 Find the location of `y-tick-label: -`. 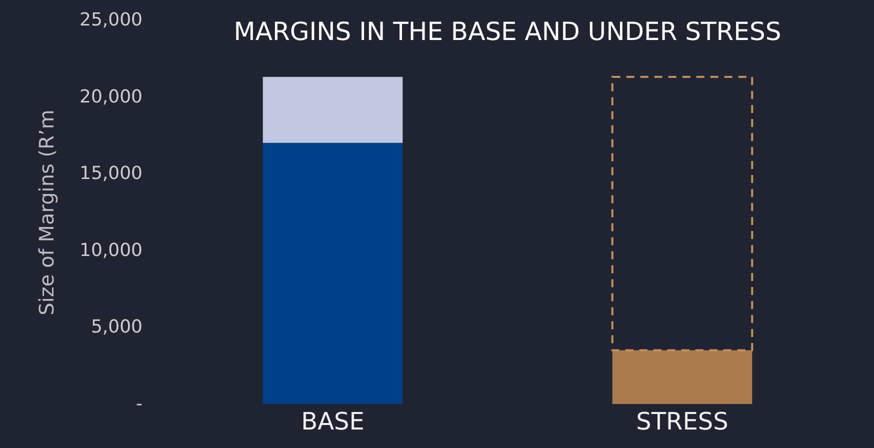

y-tick-label: - is located at coordinates (139, 404).